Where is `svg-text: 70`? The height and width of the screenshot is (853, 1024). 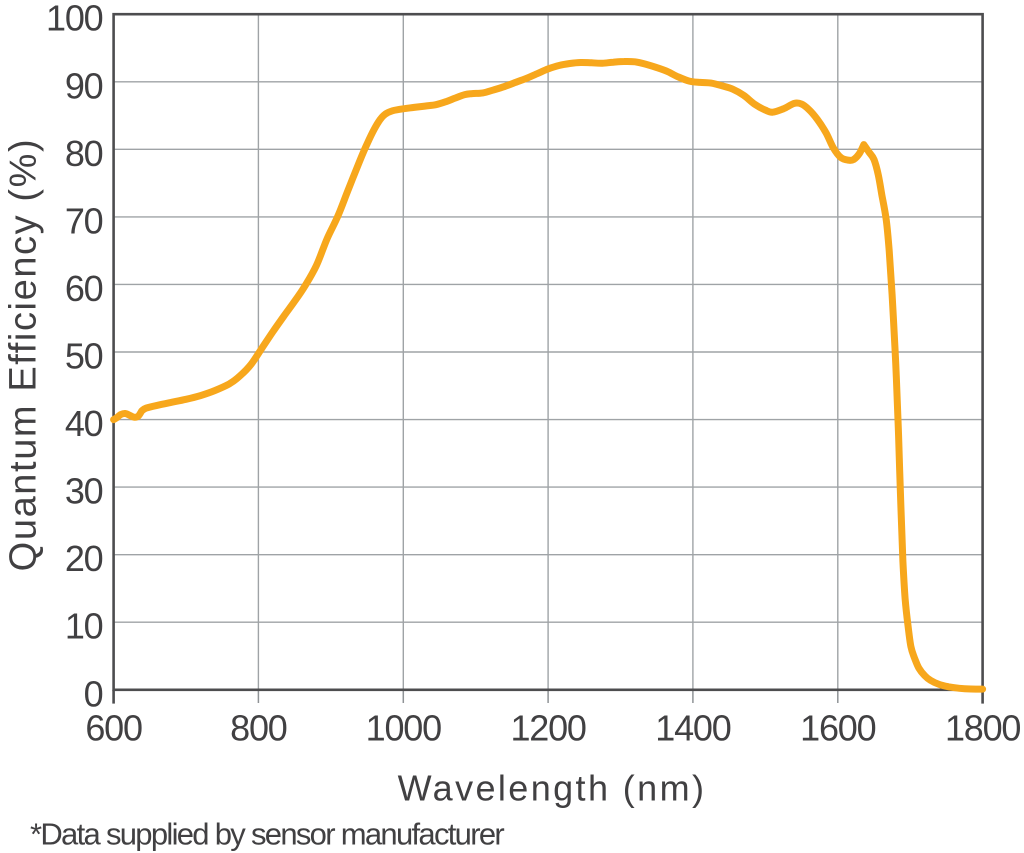
svg-text: 70 is located at coordinates (84, 220).